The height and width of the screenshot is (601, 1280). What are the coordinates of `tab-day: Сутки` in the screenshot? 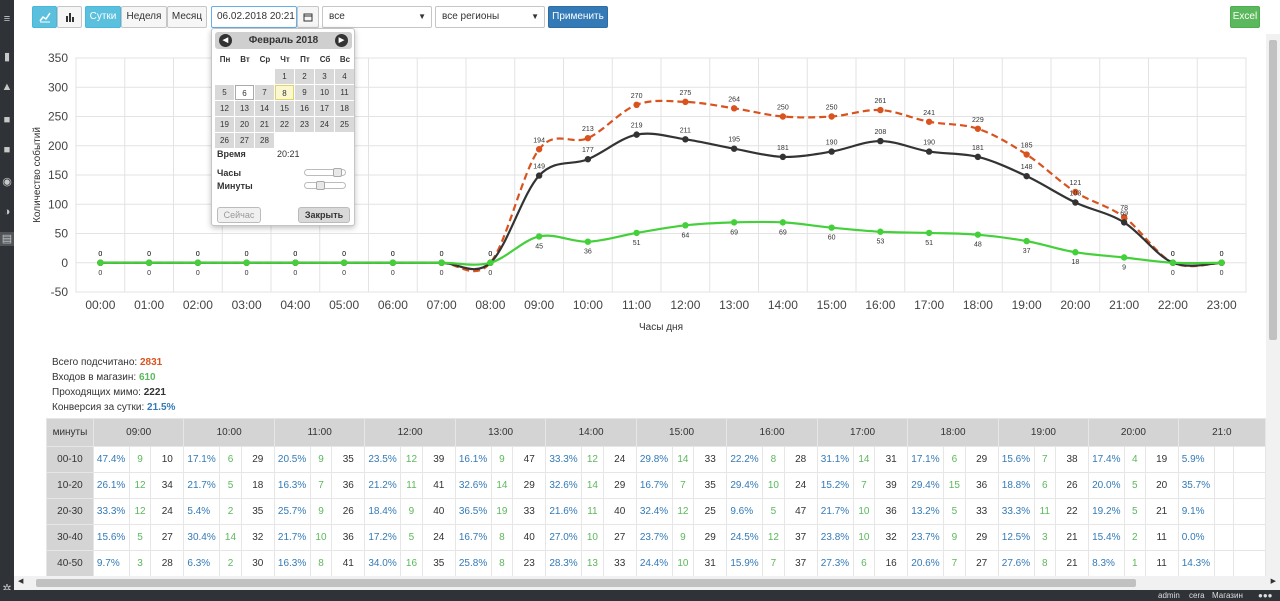 It's located at (103, 17).